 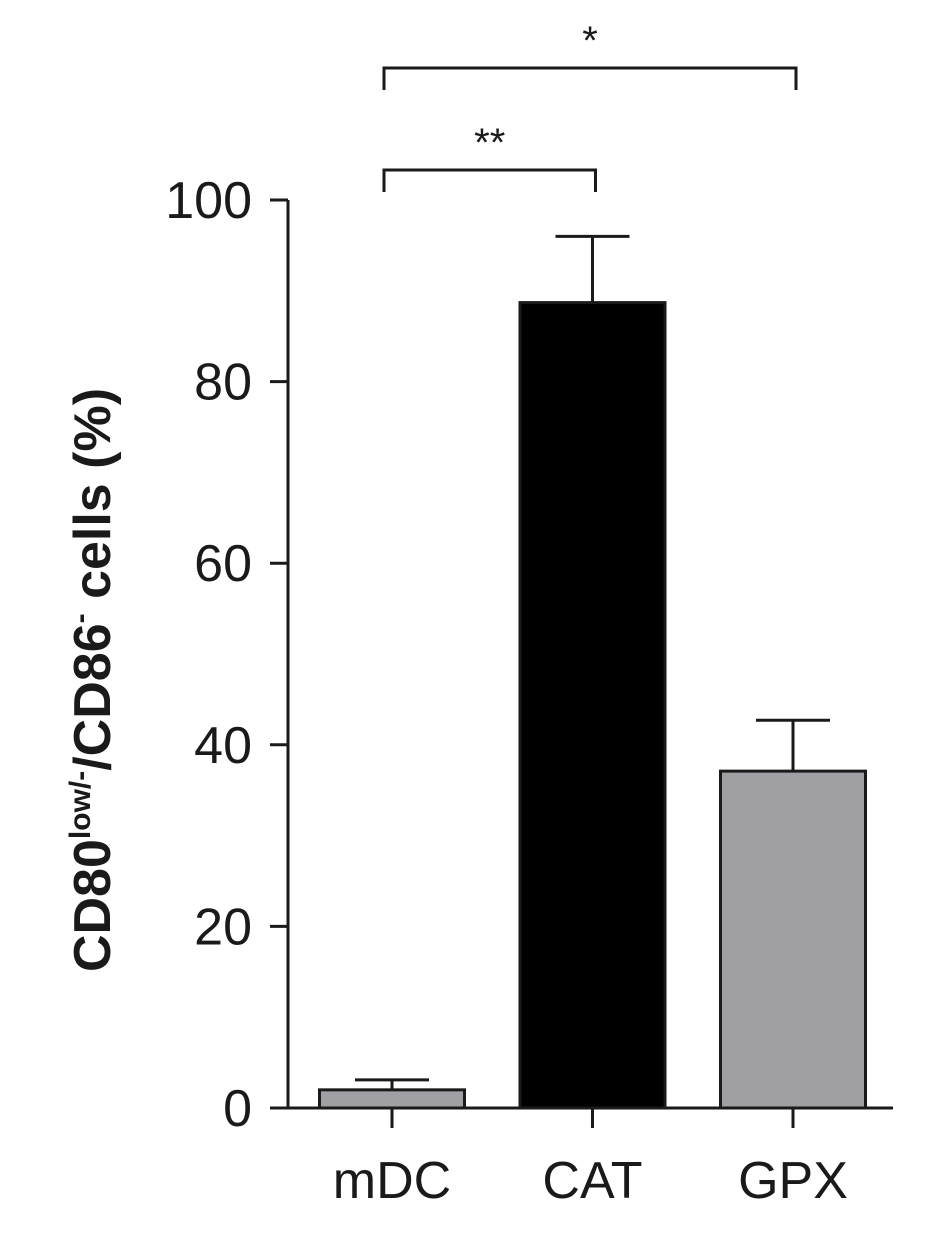 What do you see at coordinates (93, 500) in the screenshot?
I see `y-label-part: cells (%)` at bounding box center [93, 500].